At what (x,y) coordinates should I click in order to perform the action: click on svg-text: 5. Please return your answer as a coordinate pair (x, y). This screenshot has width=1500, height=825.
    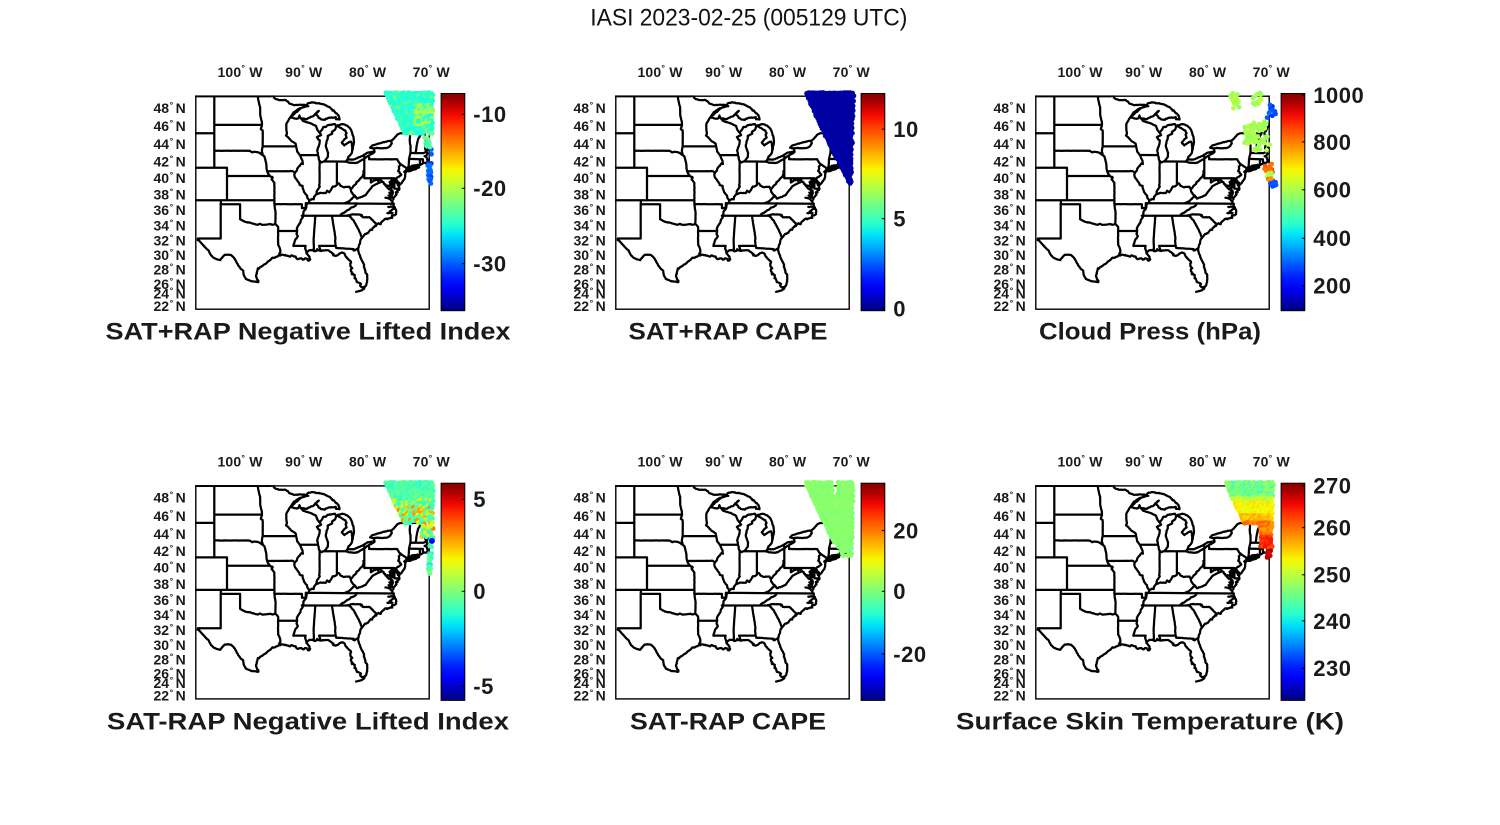
    Looking at the image, I should click on (479, 499).